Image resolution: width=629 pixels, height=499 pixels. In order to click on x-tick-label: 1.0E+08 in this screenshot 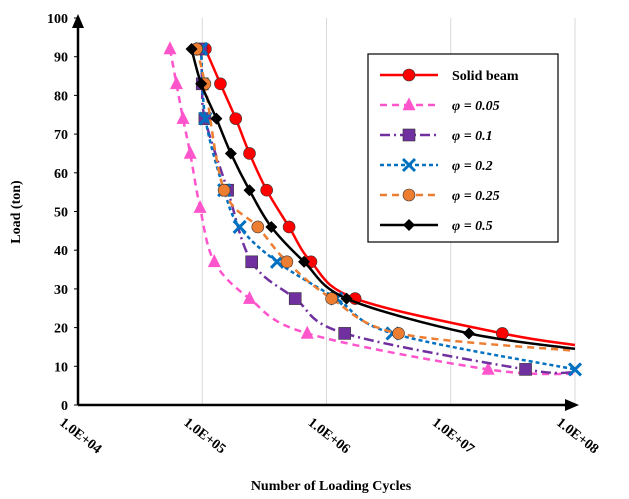, I will do `click(577, 436)`.